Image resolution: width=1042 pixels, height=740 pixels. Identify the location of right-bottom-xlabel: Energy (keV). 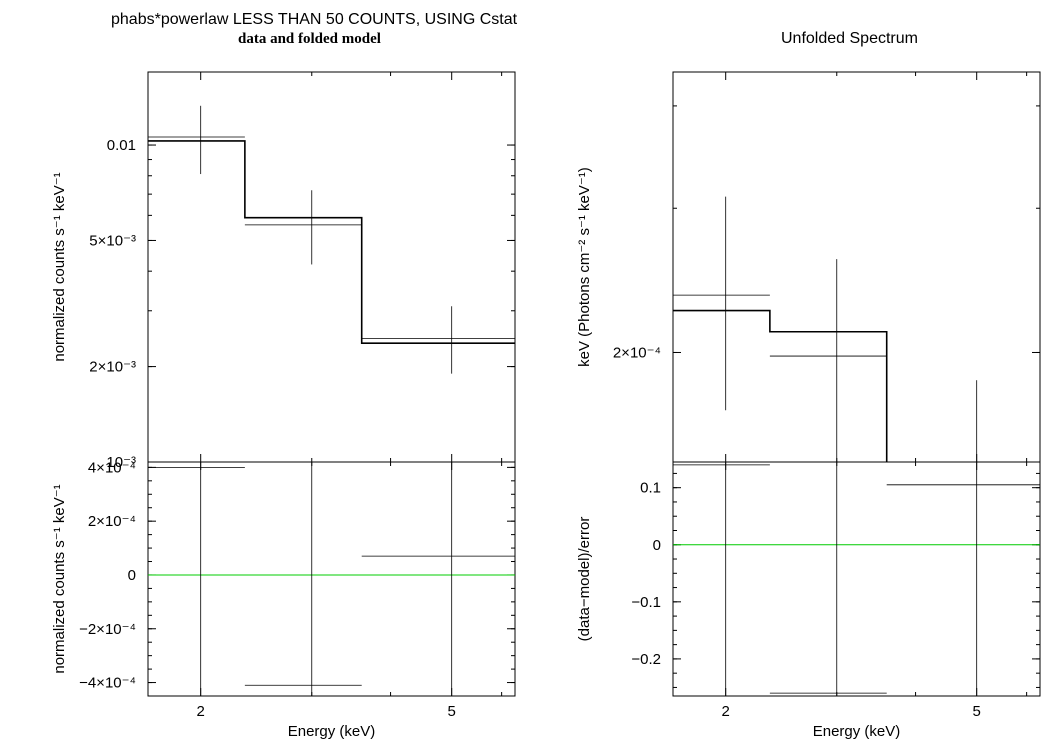
(857, 731).